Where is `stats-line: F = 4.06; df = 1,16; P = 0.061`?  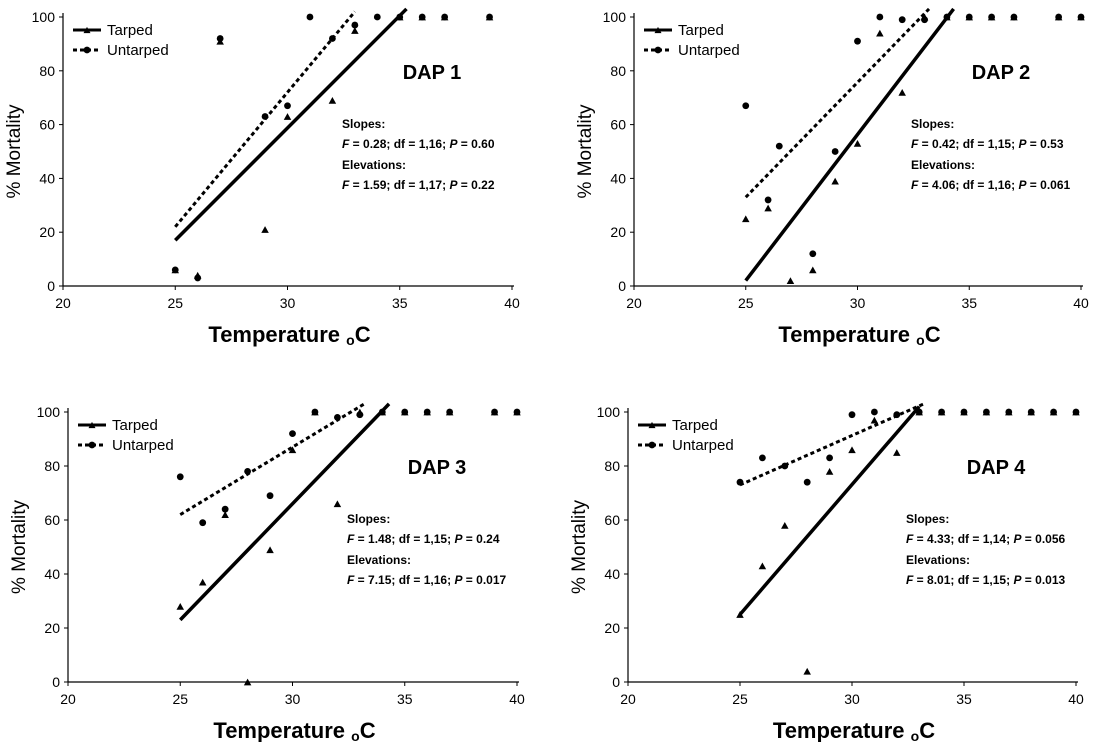
stats-line: F = 4.06; df = 1,16; P = 0.061 is located at coordinates (990, 185).